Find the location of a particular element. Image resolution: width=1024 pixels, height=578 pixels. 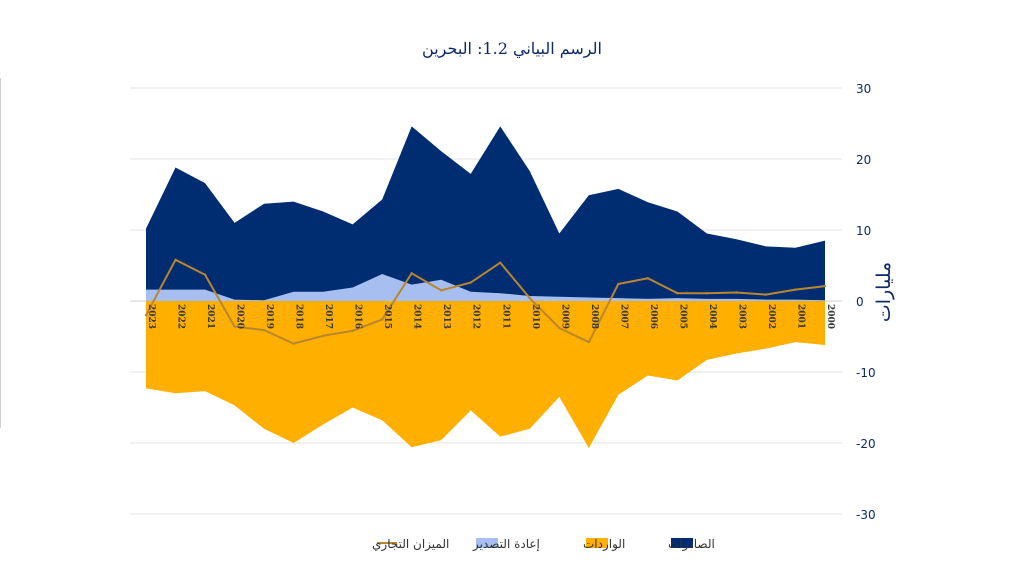

legend-label: إعادة التصدير is located at coordinates (506, 544).